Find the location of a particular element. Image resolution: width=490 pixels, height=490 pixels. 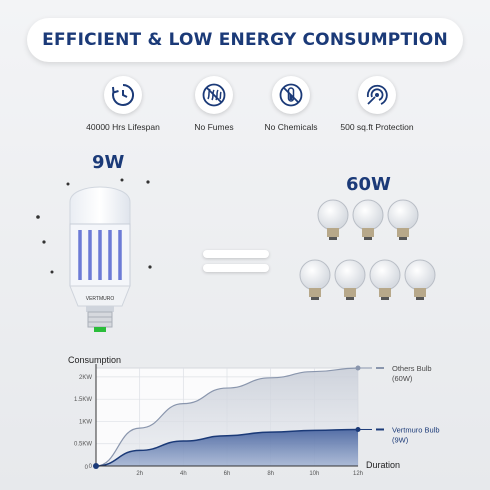

feature-no-fumes: No Fumes is located at coordinates (214, 104).